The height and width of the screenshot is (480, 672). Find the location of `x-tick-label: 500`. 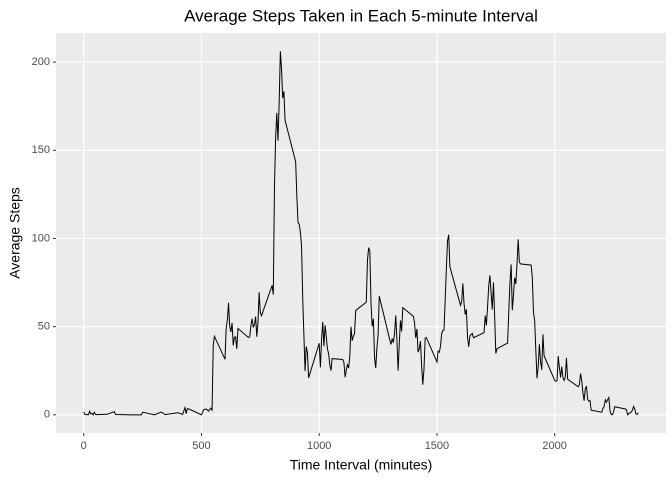

x-tick-label: 500 is located at coordinates (201, 446).